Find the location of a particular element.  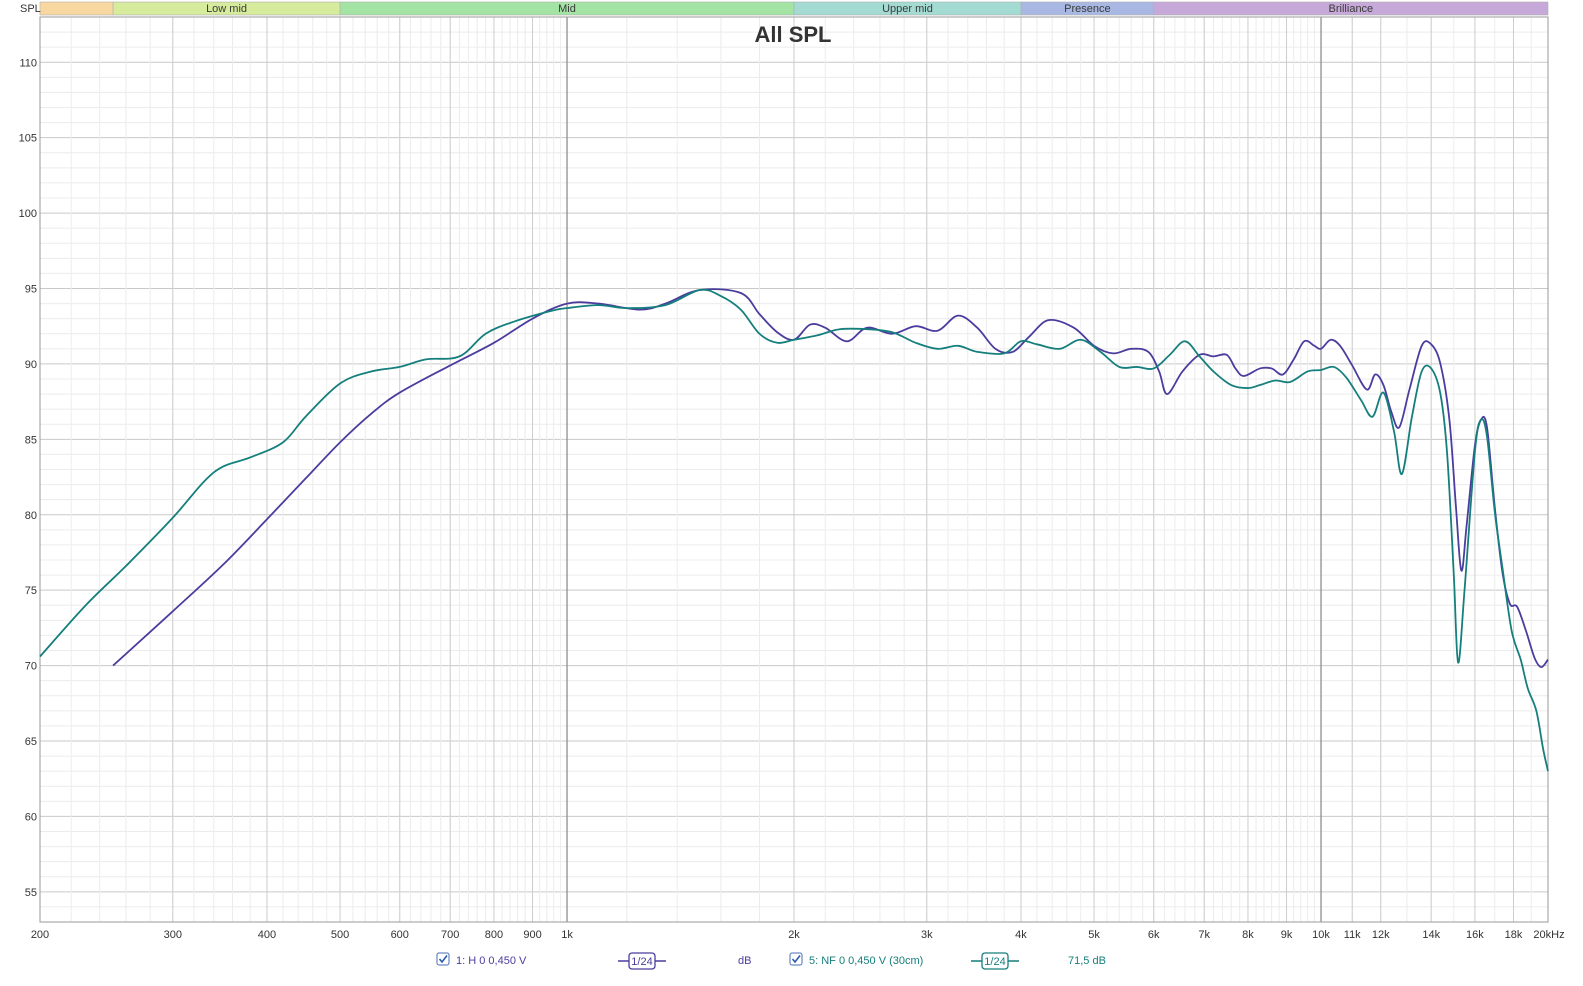

legend-smoothing-5: 1/24 is located at coordinates (995, 961).